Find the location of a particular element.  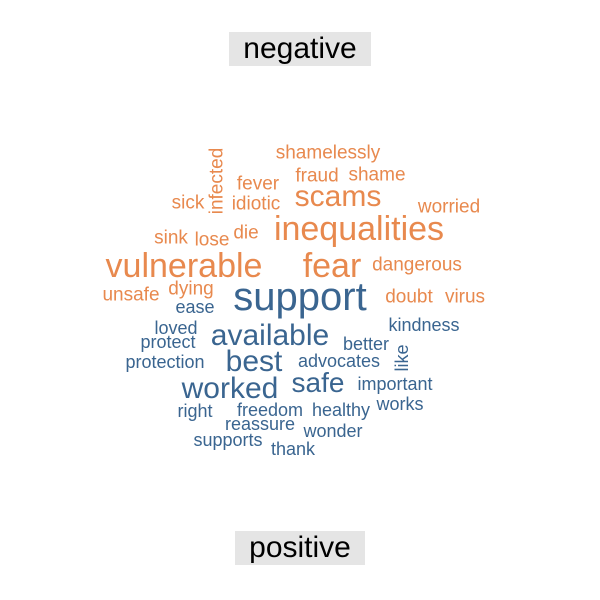

word-positive-protection: protection is located at coordinates (165, 362).